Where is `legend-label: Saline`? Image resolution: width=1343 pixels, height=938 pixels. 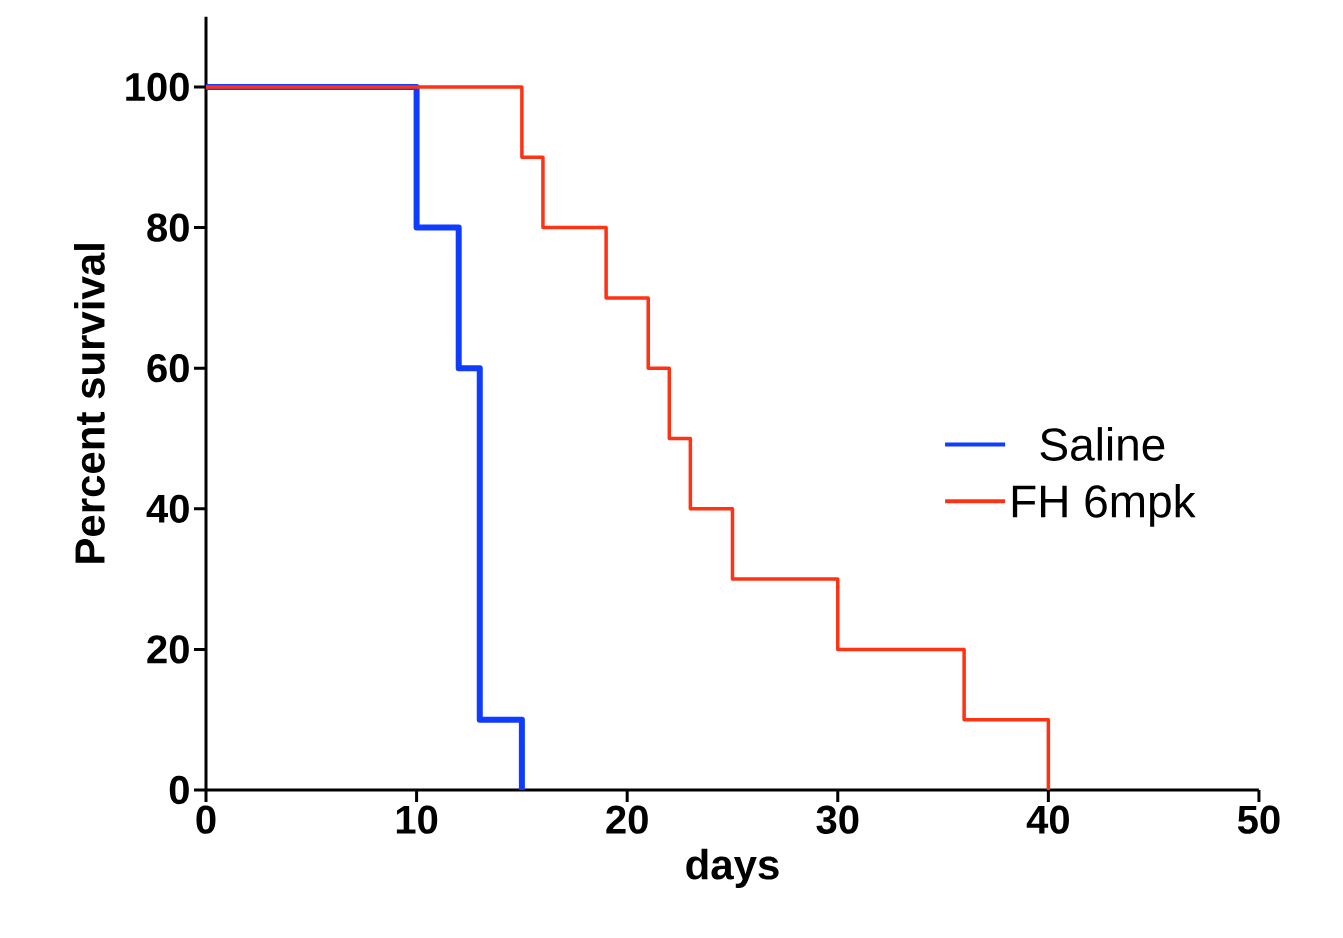
legend-label: Saline is located at coordinates (1102, 444).